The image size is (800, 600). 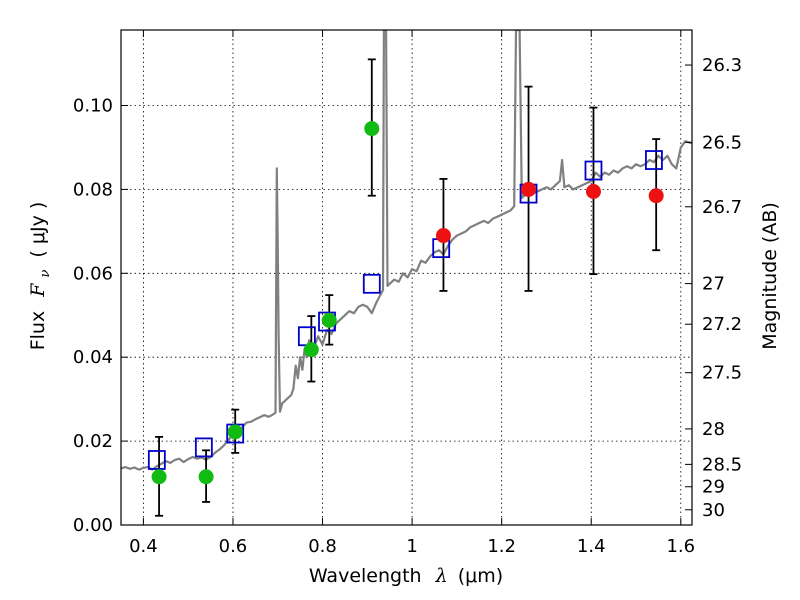 What do you see at coordinates (770, 276) in the screenshot?
I see `y-axis-right-label: Magnitude (AB)` at bounding box center [770, 276].